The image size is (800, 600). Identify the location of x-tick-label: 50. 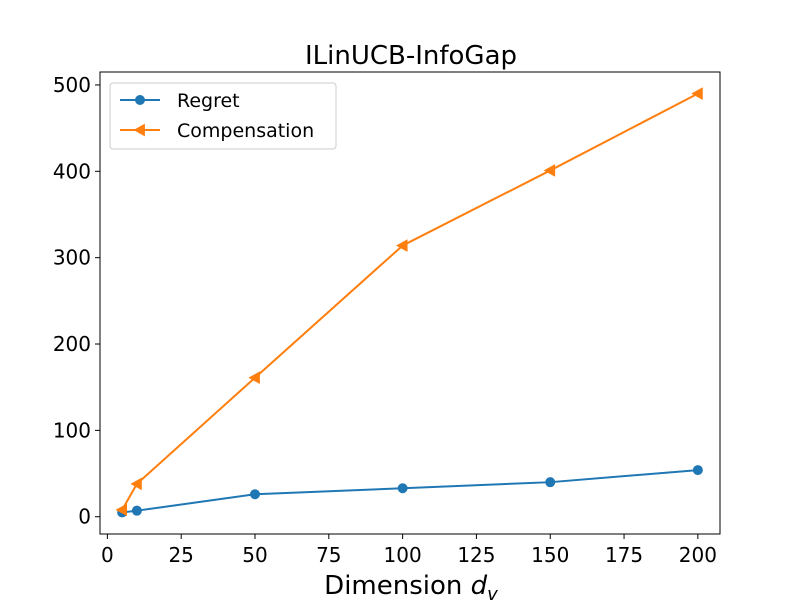
(254, 555).